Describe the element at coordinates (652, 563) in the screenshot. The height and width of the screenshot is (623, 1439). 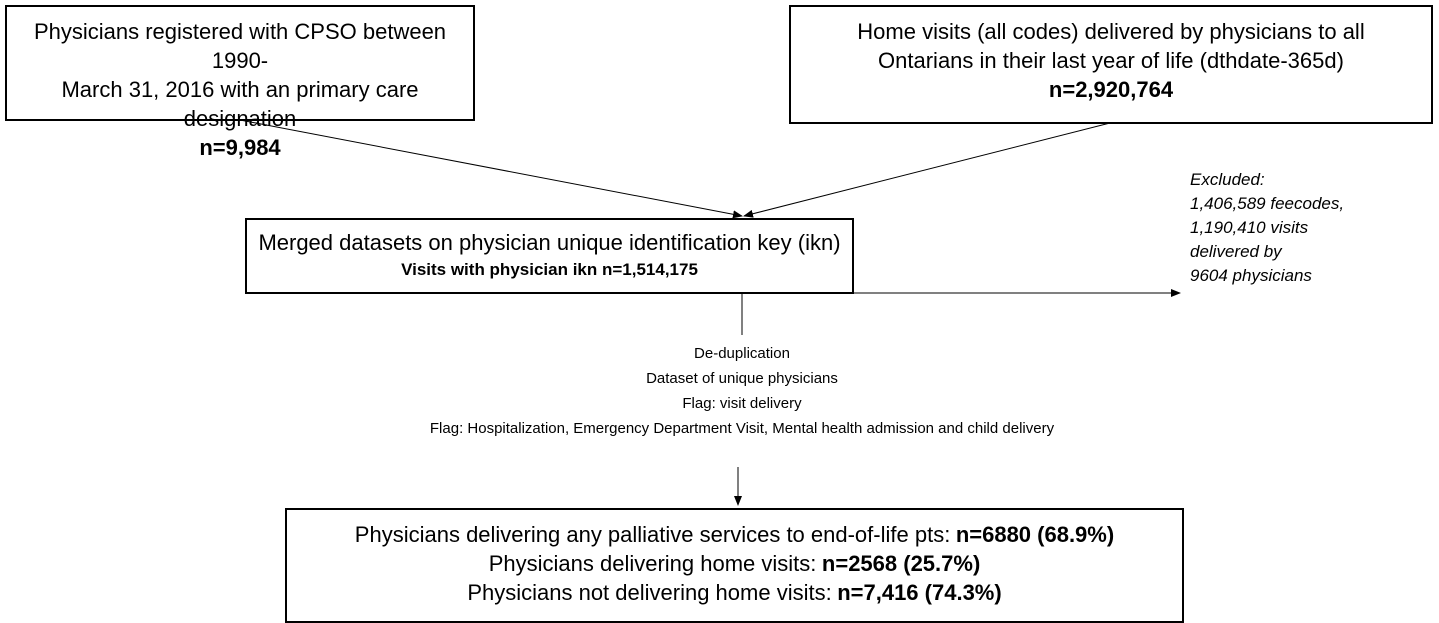
I see `result-label: Physicians delivering home visits:` at that location.